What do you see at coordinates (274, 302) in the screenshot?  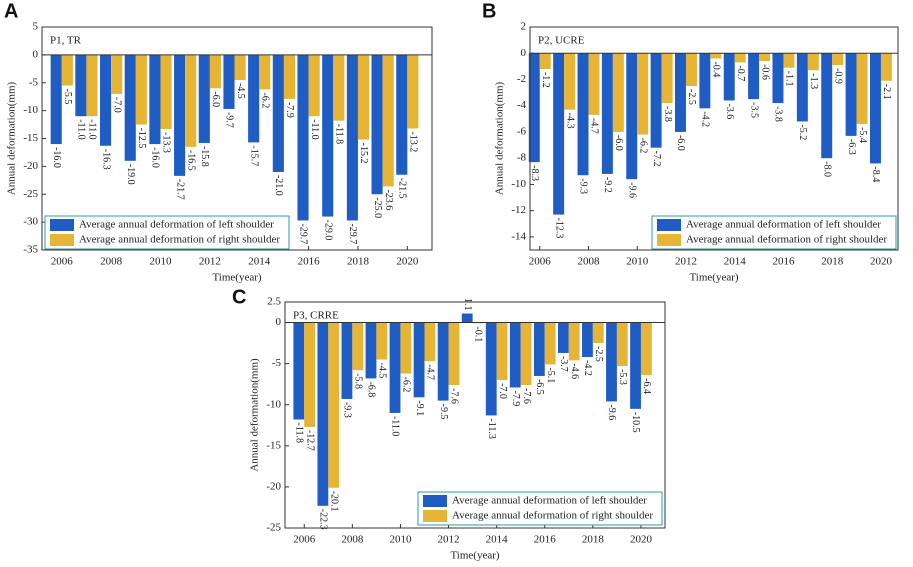 I see `y-tick-label: 2.5` at bounding box center [274, 302].